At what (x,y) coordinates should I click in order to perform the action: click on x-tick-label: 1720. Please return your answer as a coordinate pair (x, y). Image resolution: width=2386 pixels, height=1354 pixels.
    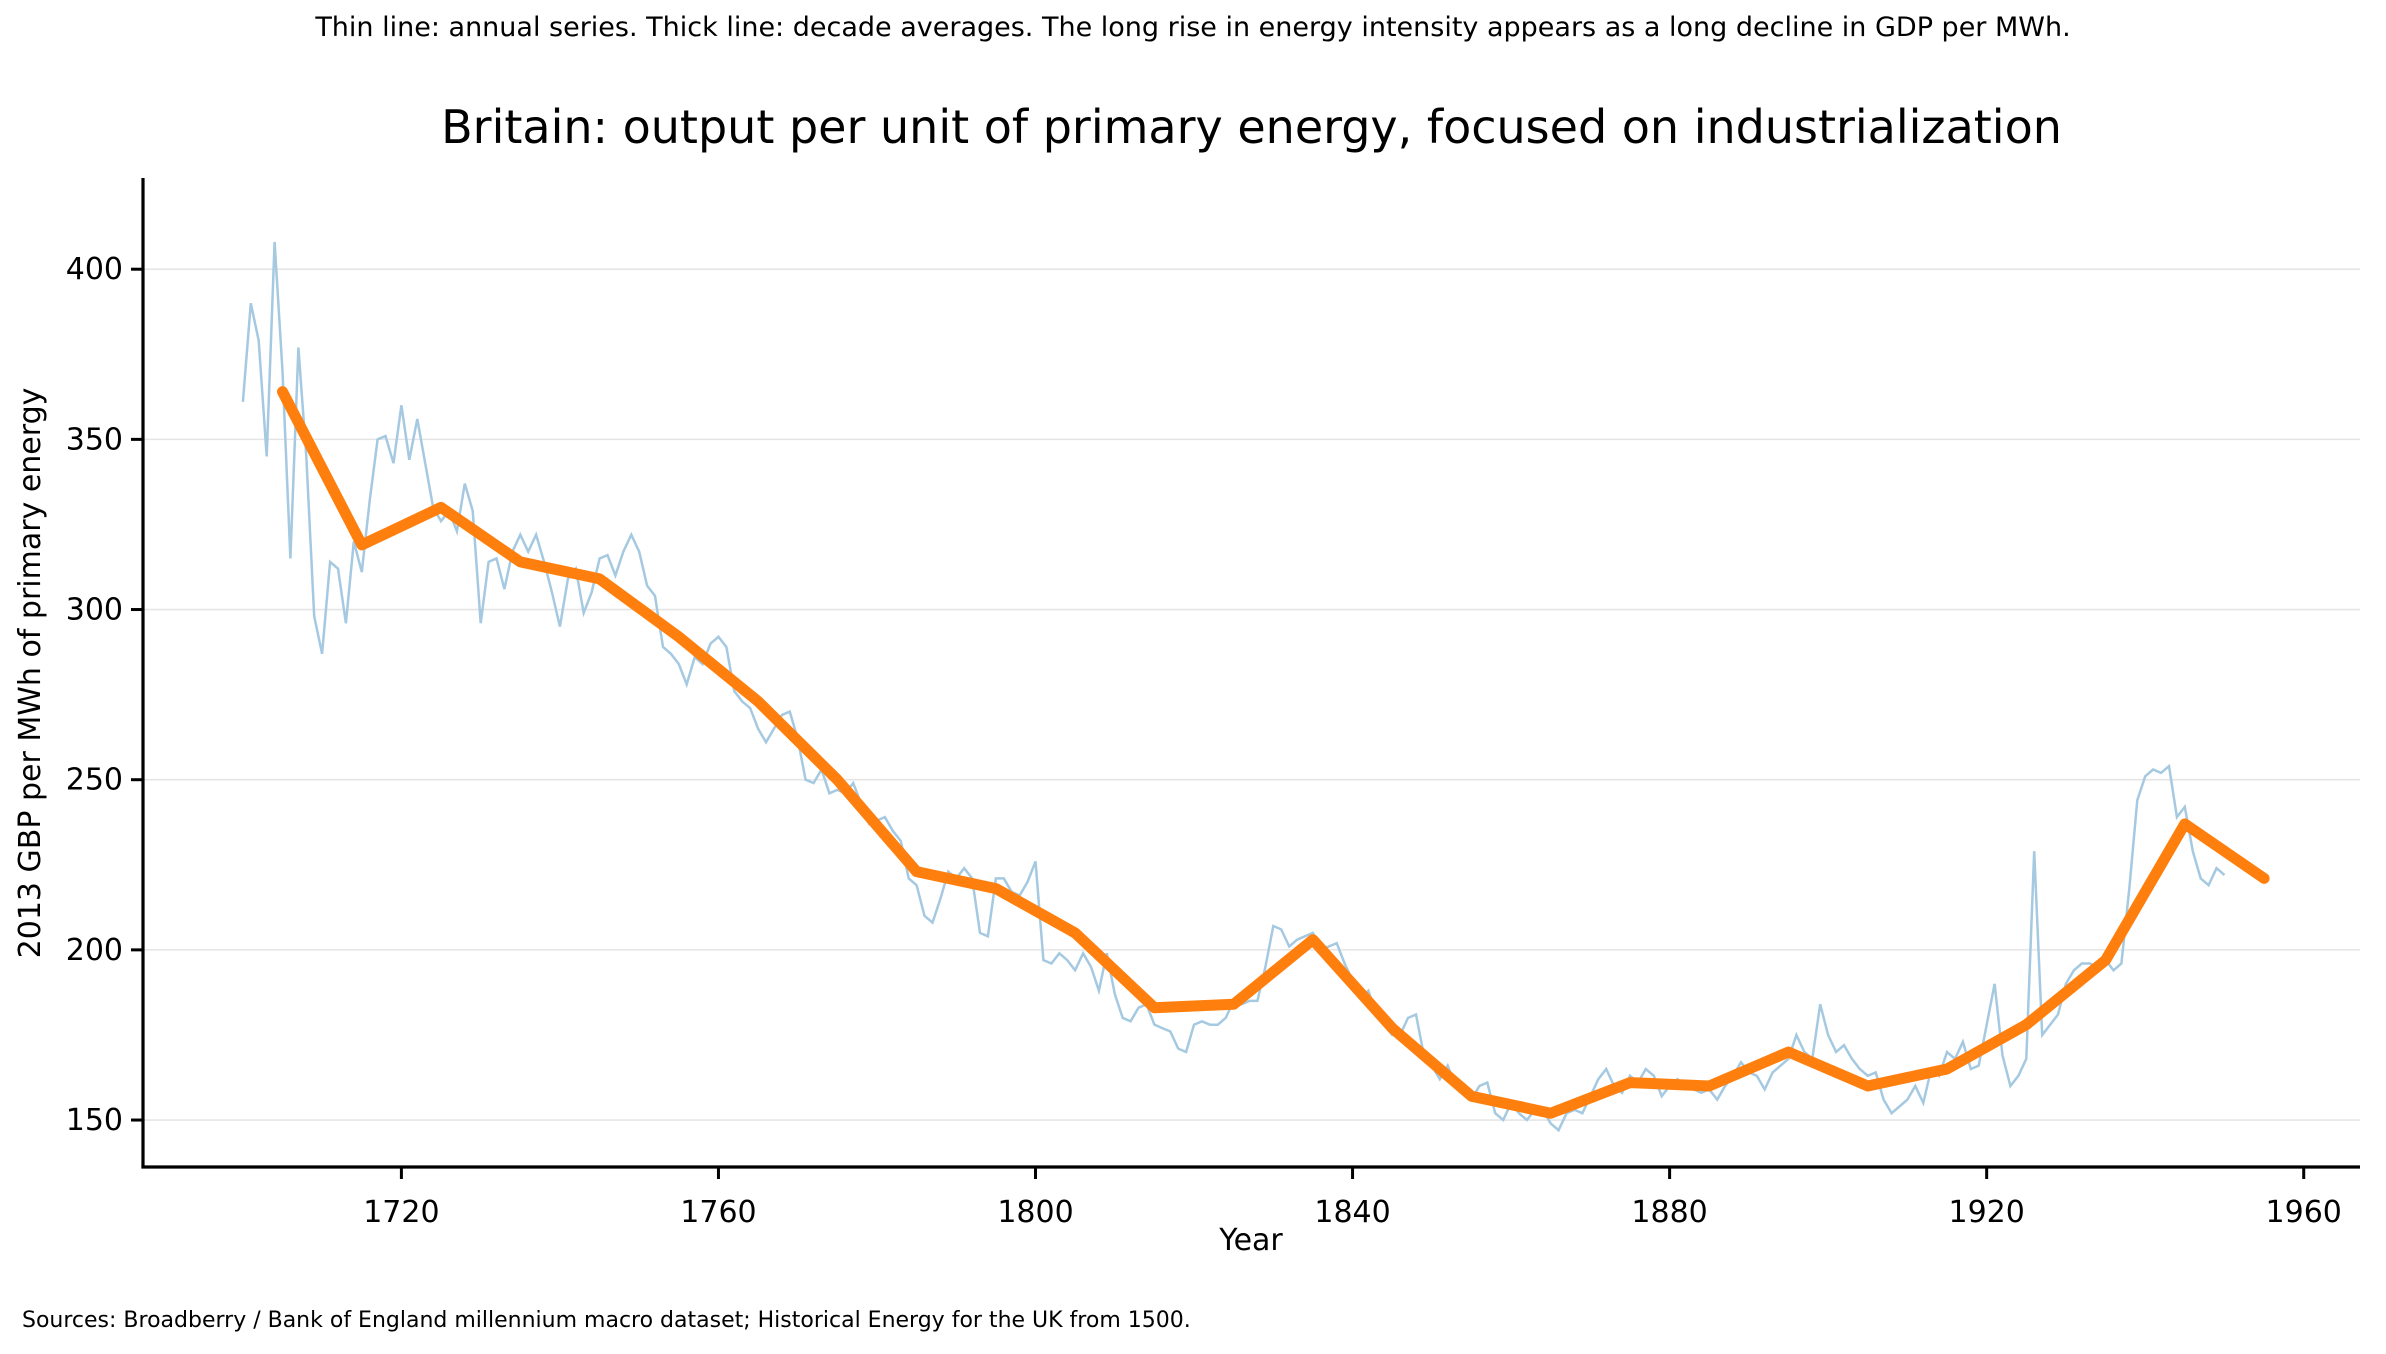
    Looking at the image, I should click on (401, 1212).